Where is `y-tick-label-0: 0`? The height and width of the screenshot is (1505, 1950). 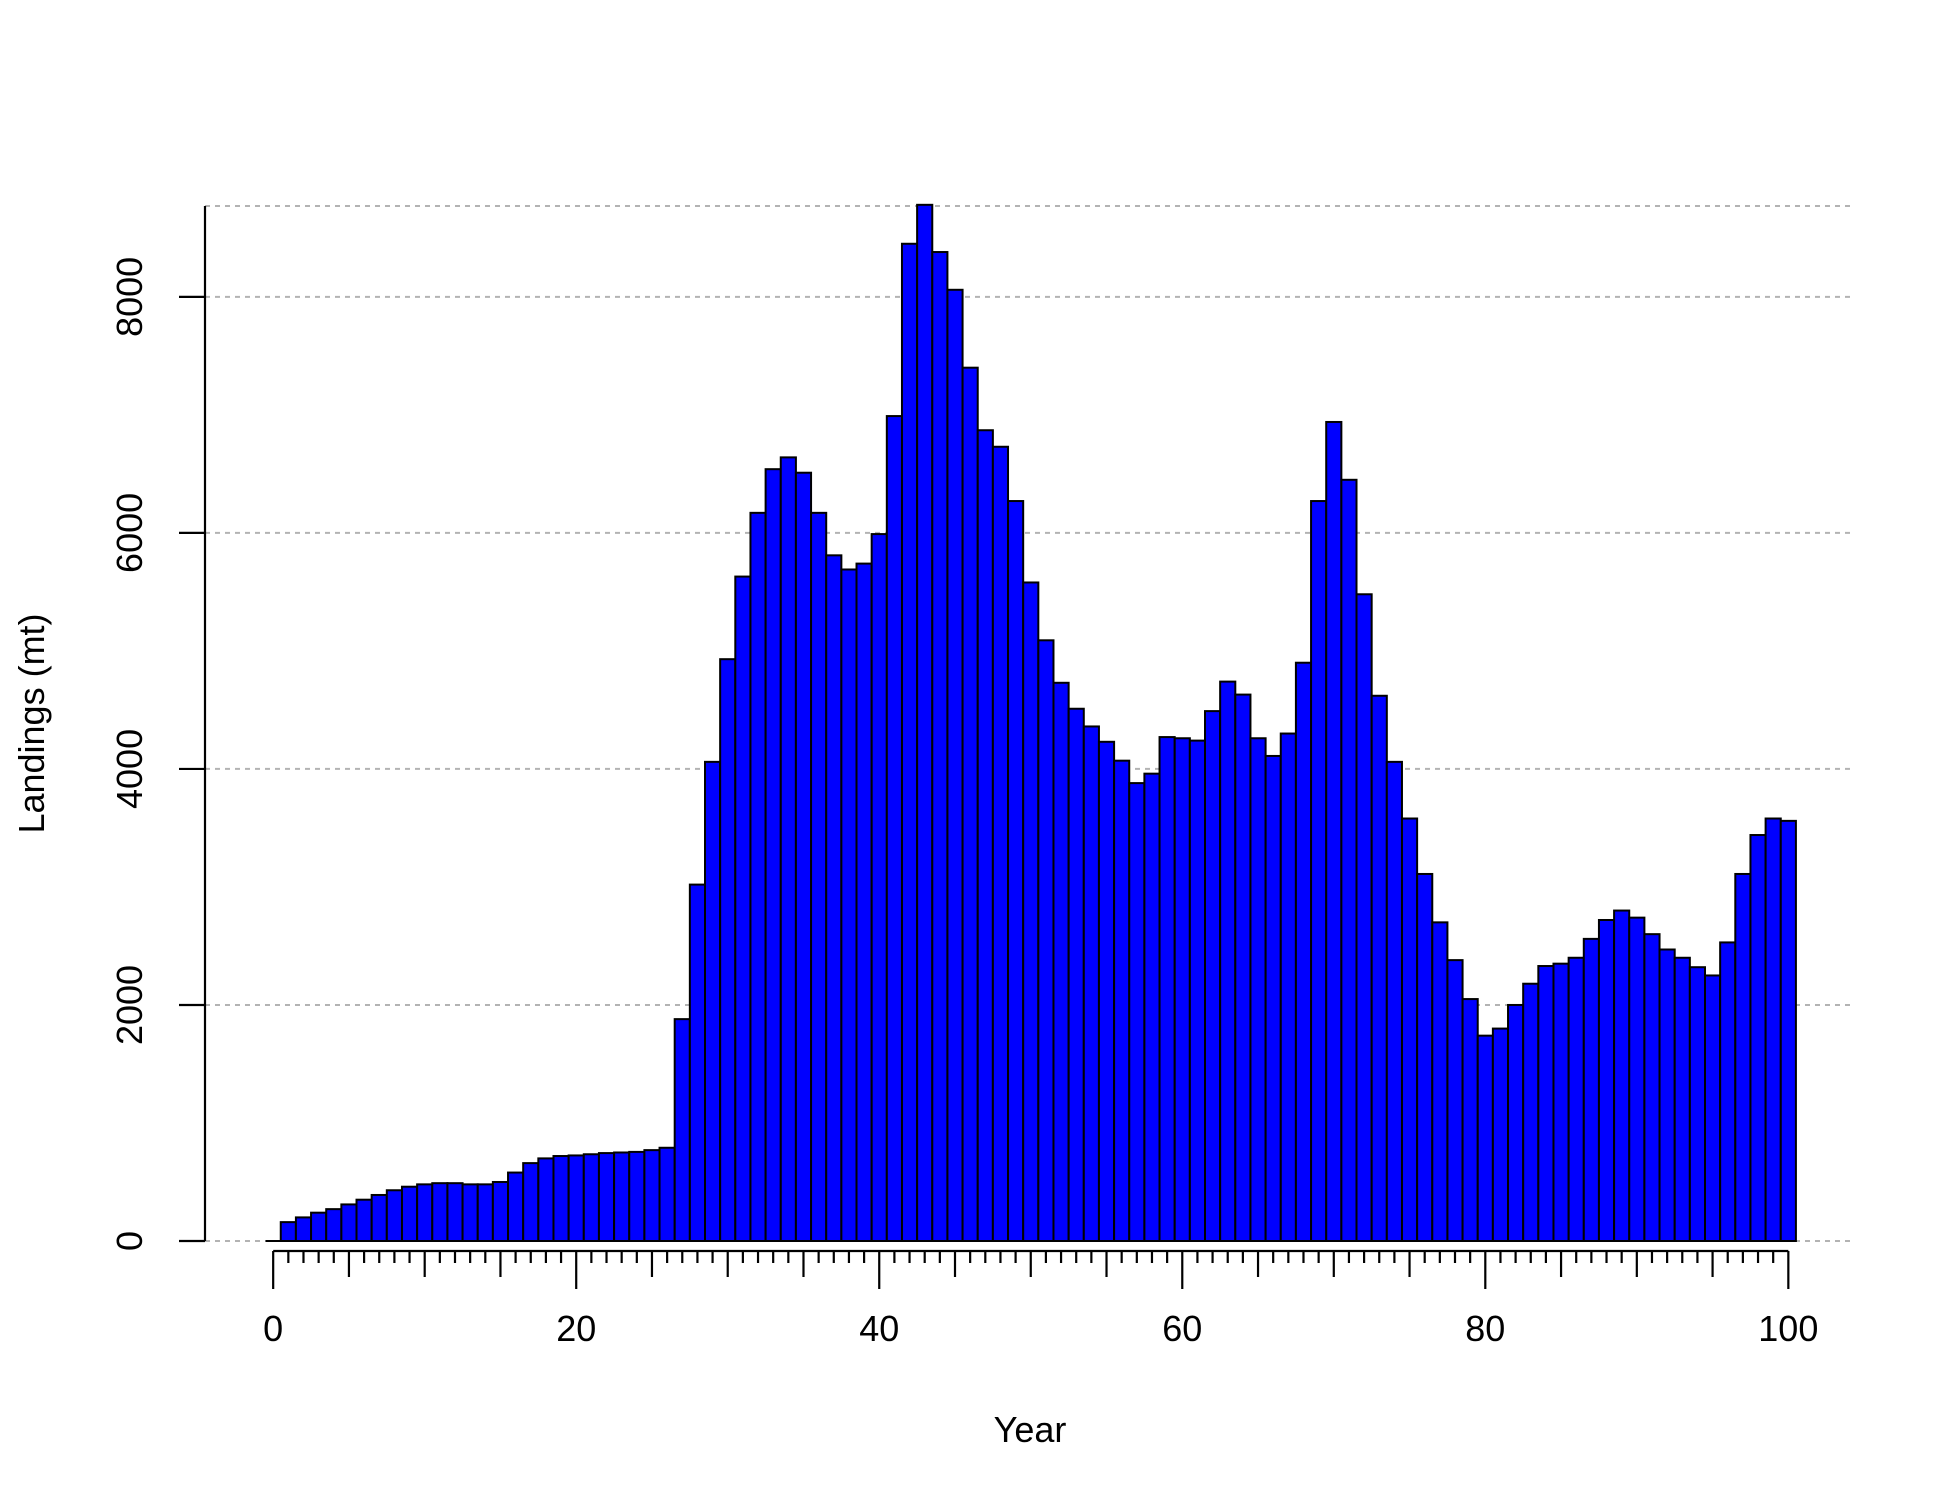
y-tick-label-0: 0 is located at coordinates (129, 1241).